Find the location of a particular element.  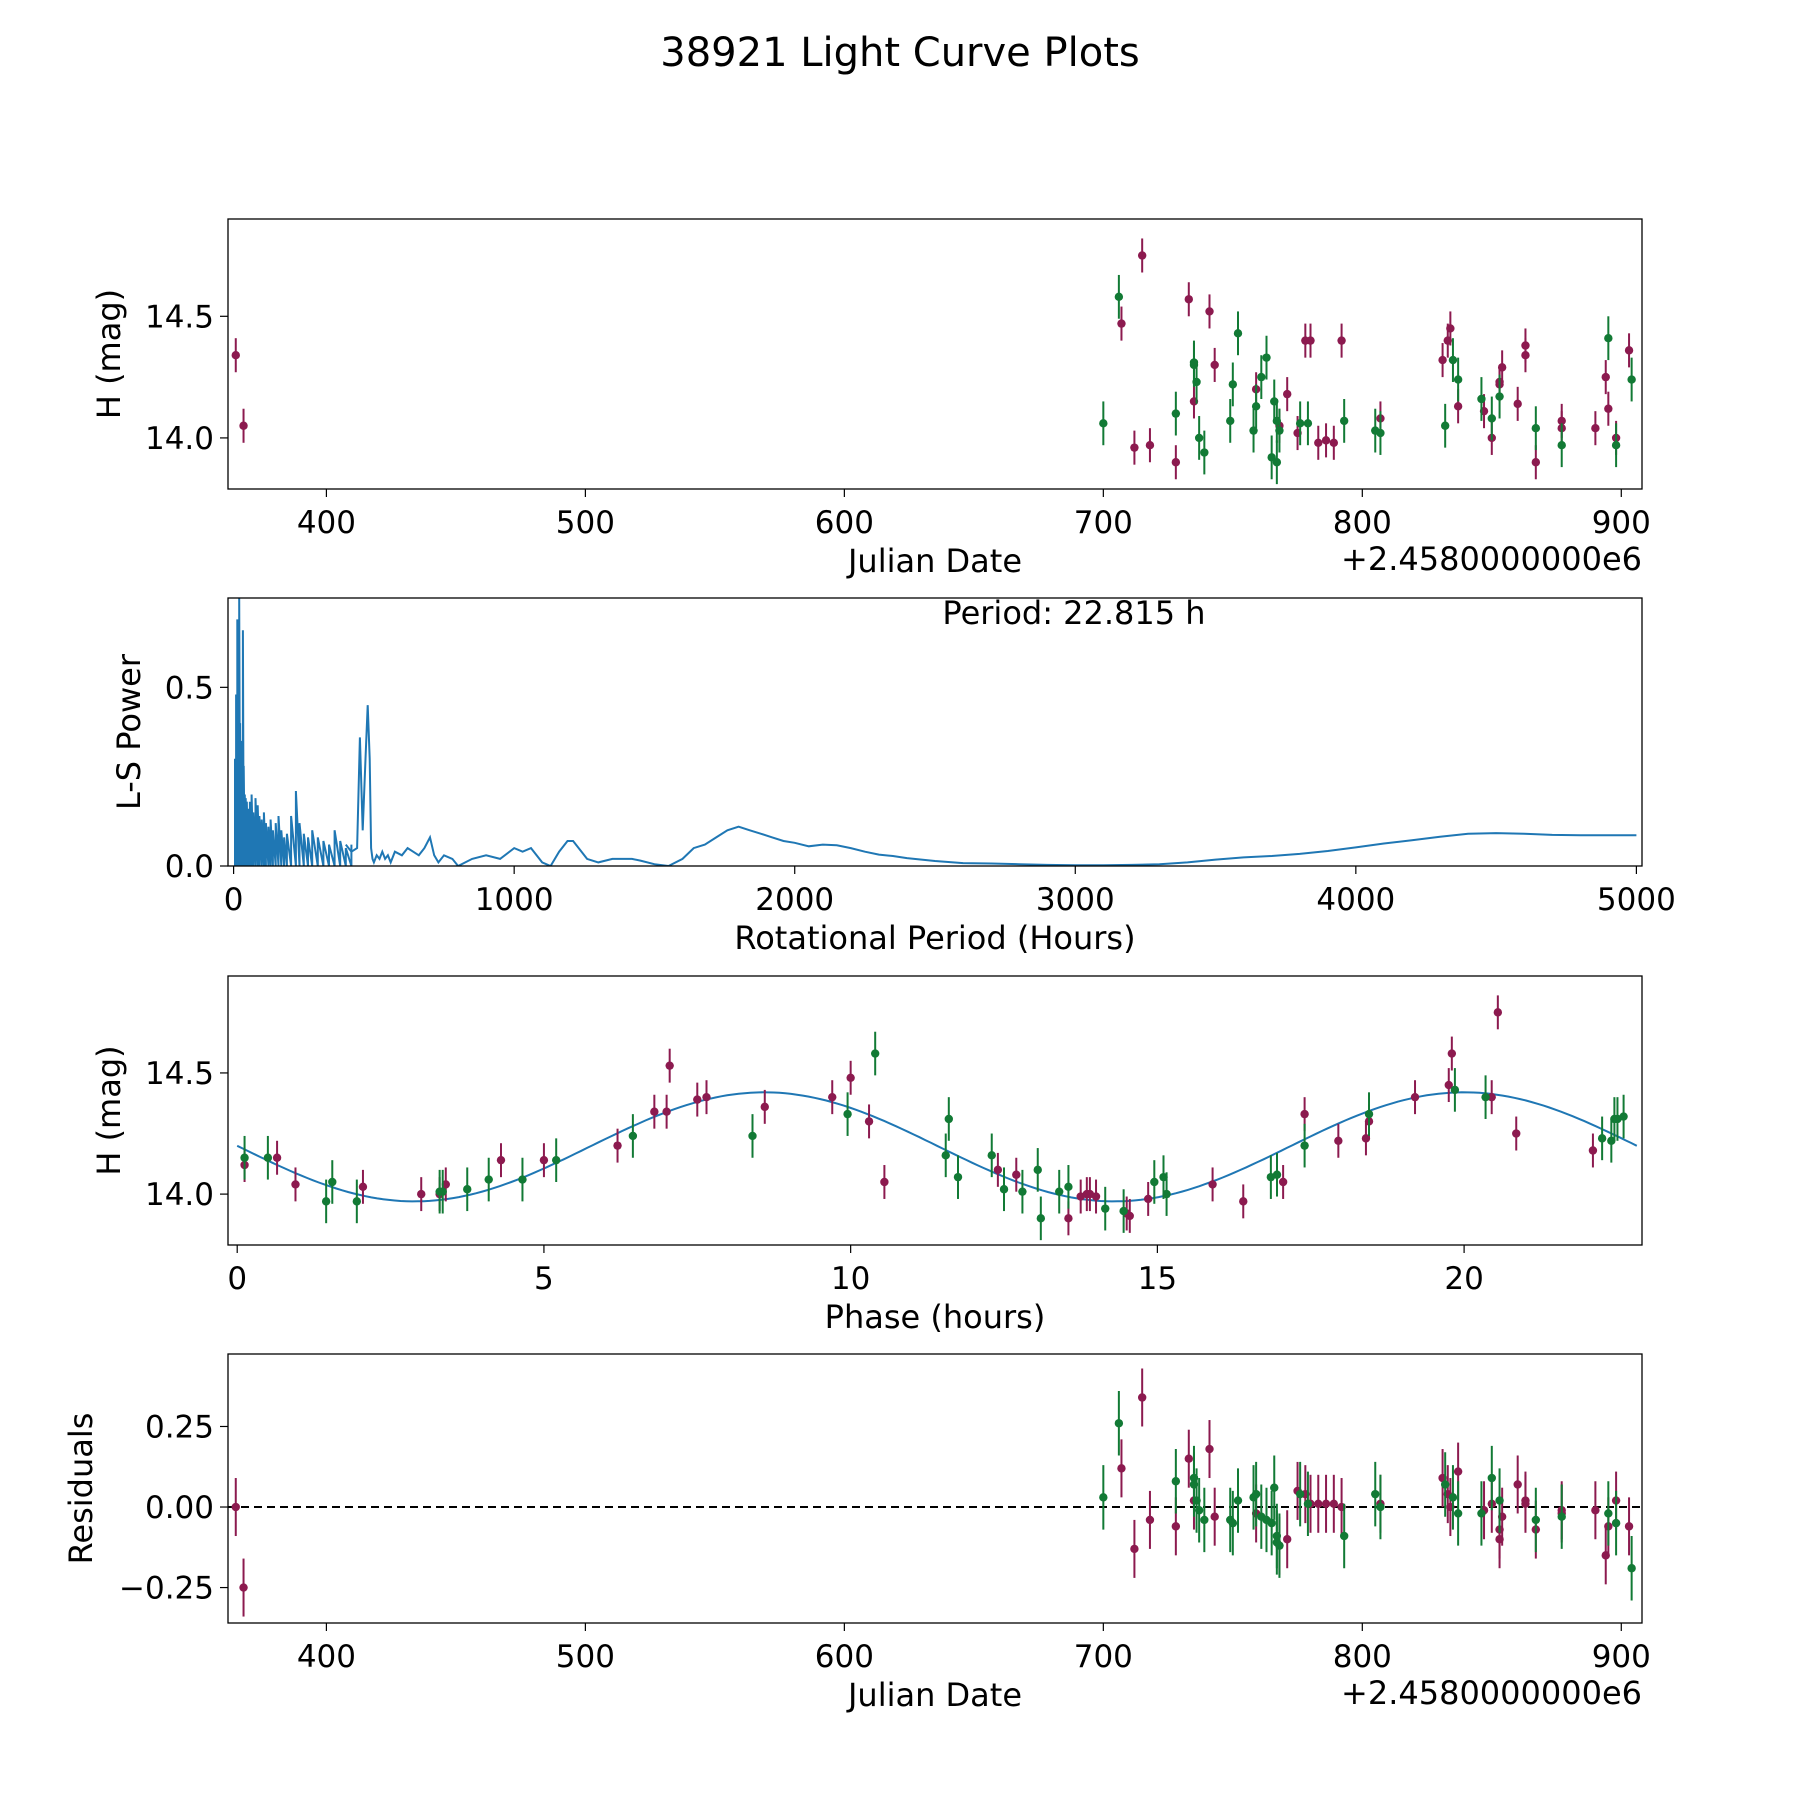

y-tick-label: 14.5 is located at coordinates (179, 1074).